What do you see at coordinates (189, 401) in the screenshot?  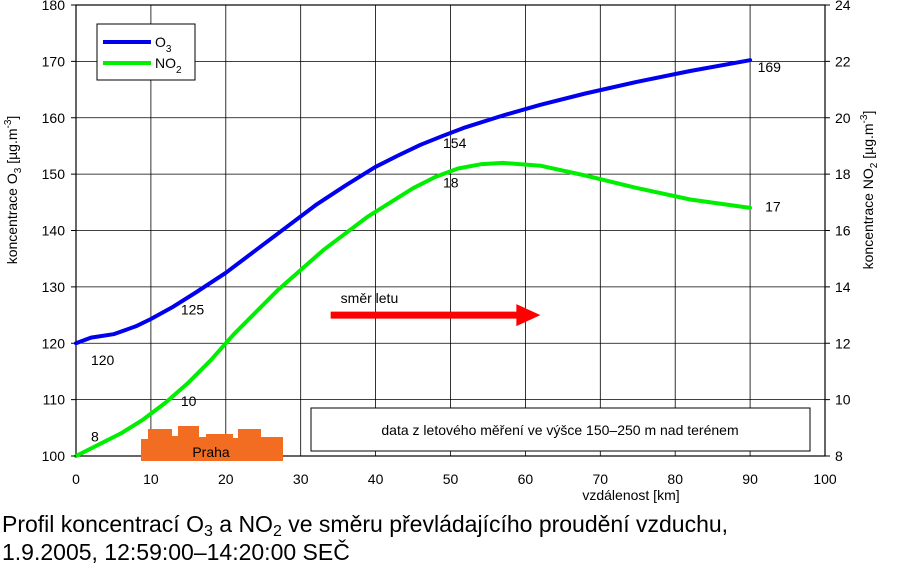 I see `data-label: 10` at bounding box center [189, 401].